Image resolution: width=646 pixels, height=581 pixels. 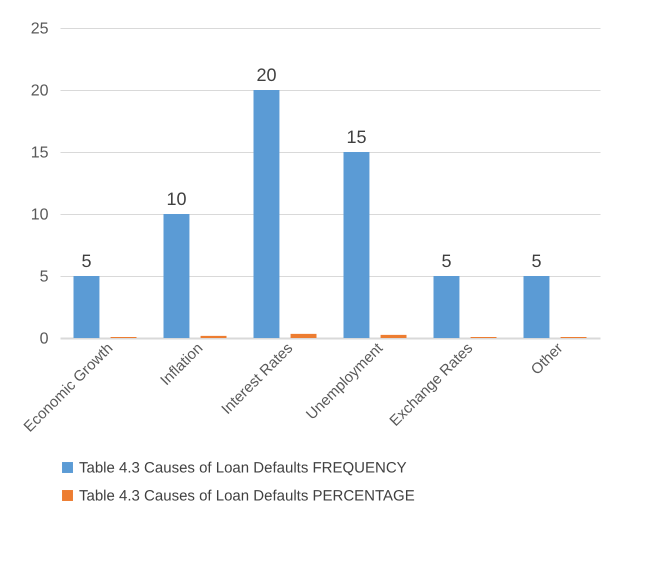 What do you see at coordinates (39, 153) in the screenshot?
I see `y-tick-label: 15` at bounding box center [39, 153].